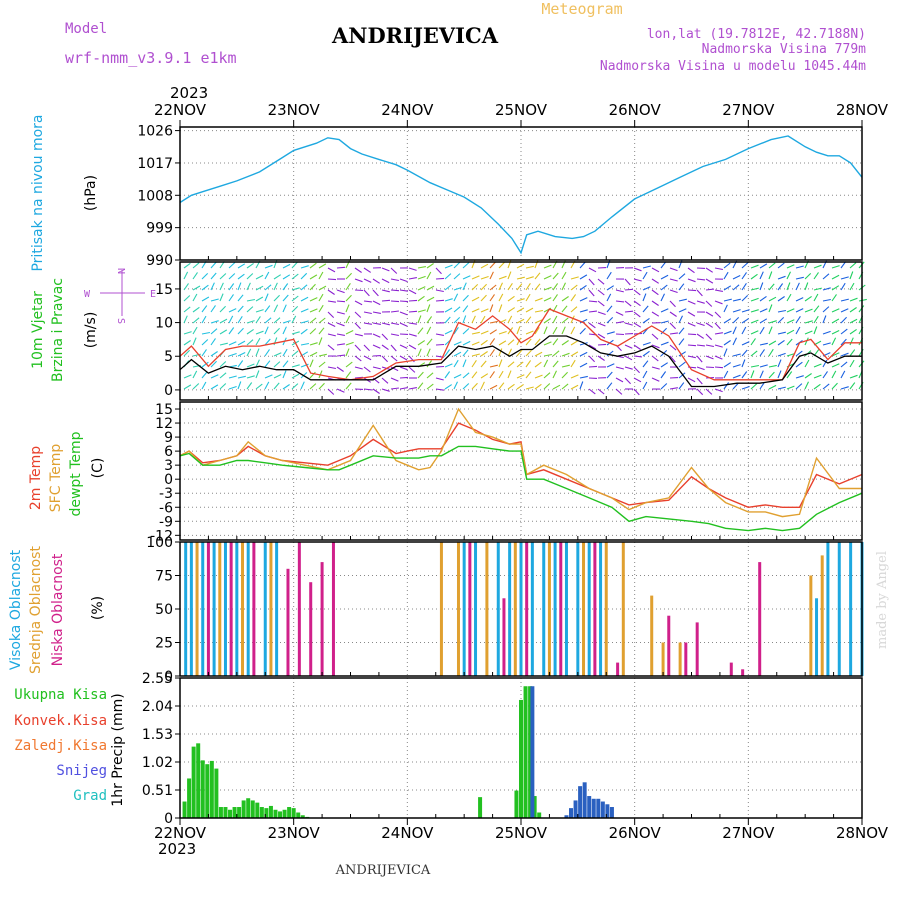  What do you see at coordinates (555, 609) in the screenshot?
I see `cloud-bar-high` at bounding box center [555, 609].